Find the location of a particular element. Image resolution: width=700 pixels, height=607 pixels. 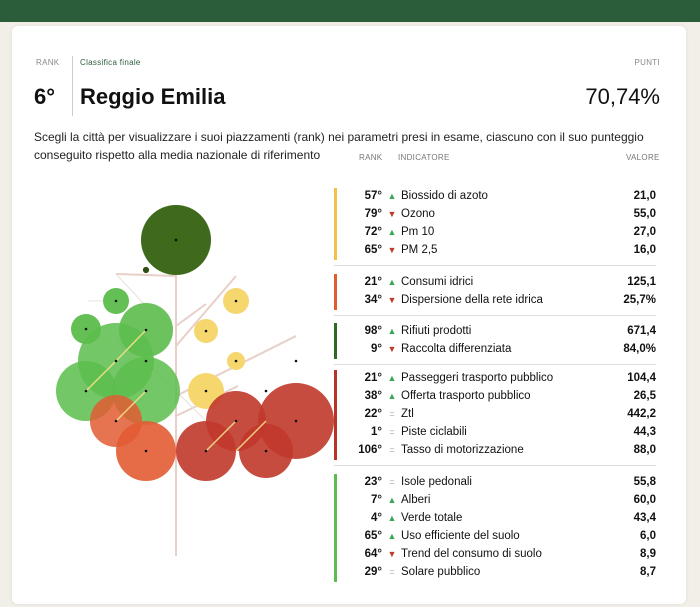

row-indicator-name: Uso efficiente del suolo is located at coordinates (460, 536).